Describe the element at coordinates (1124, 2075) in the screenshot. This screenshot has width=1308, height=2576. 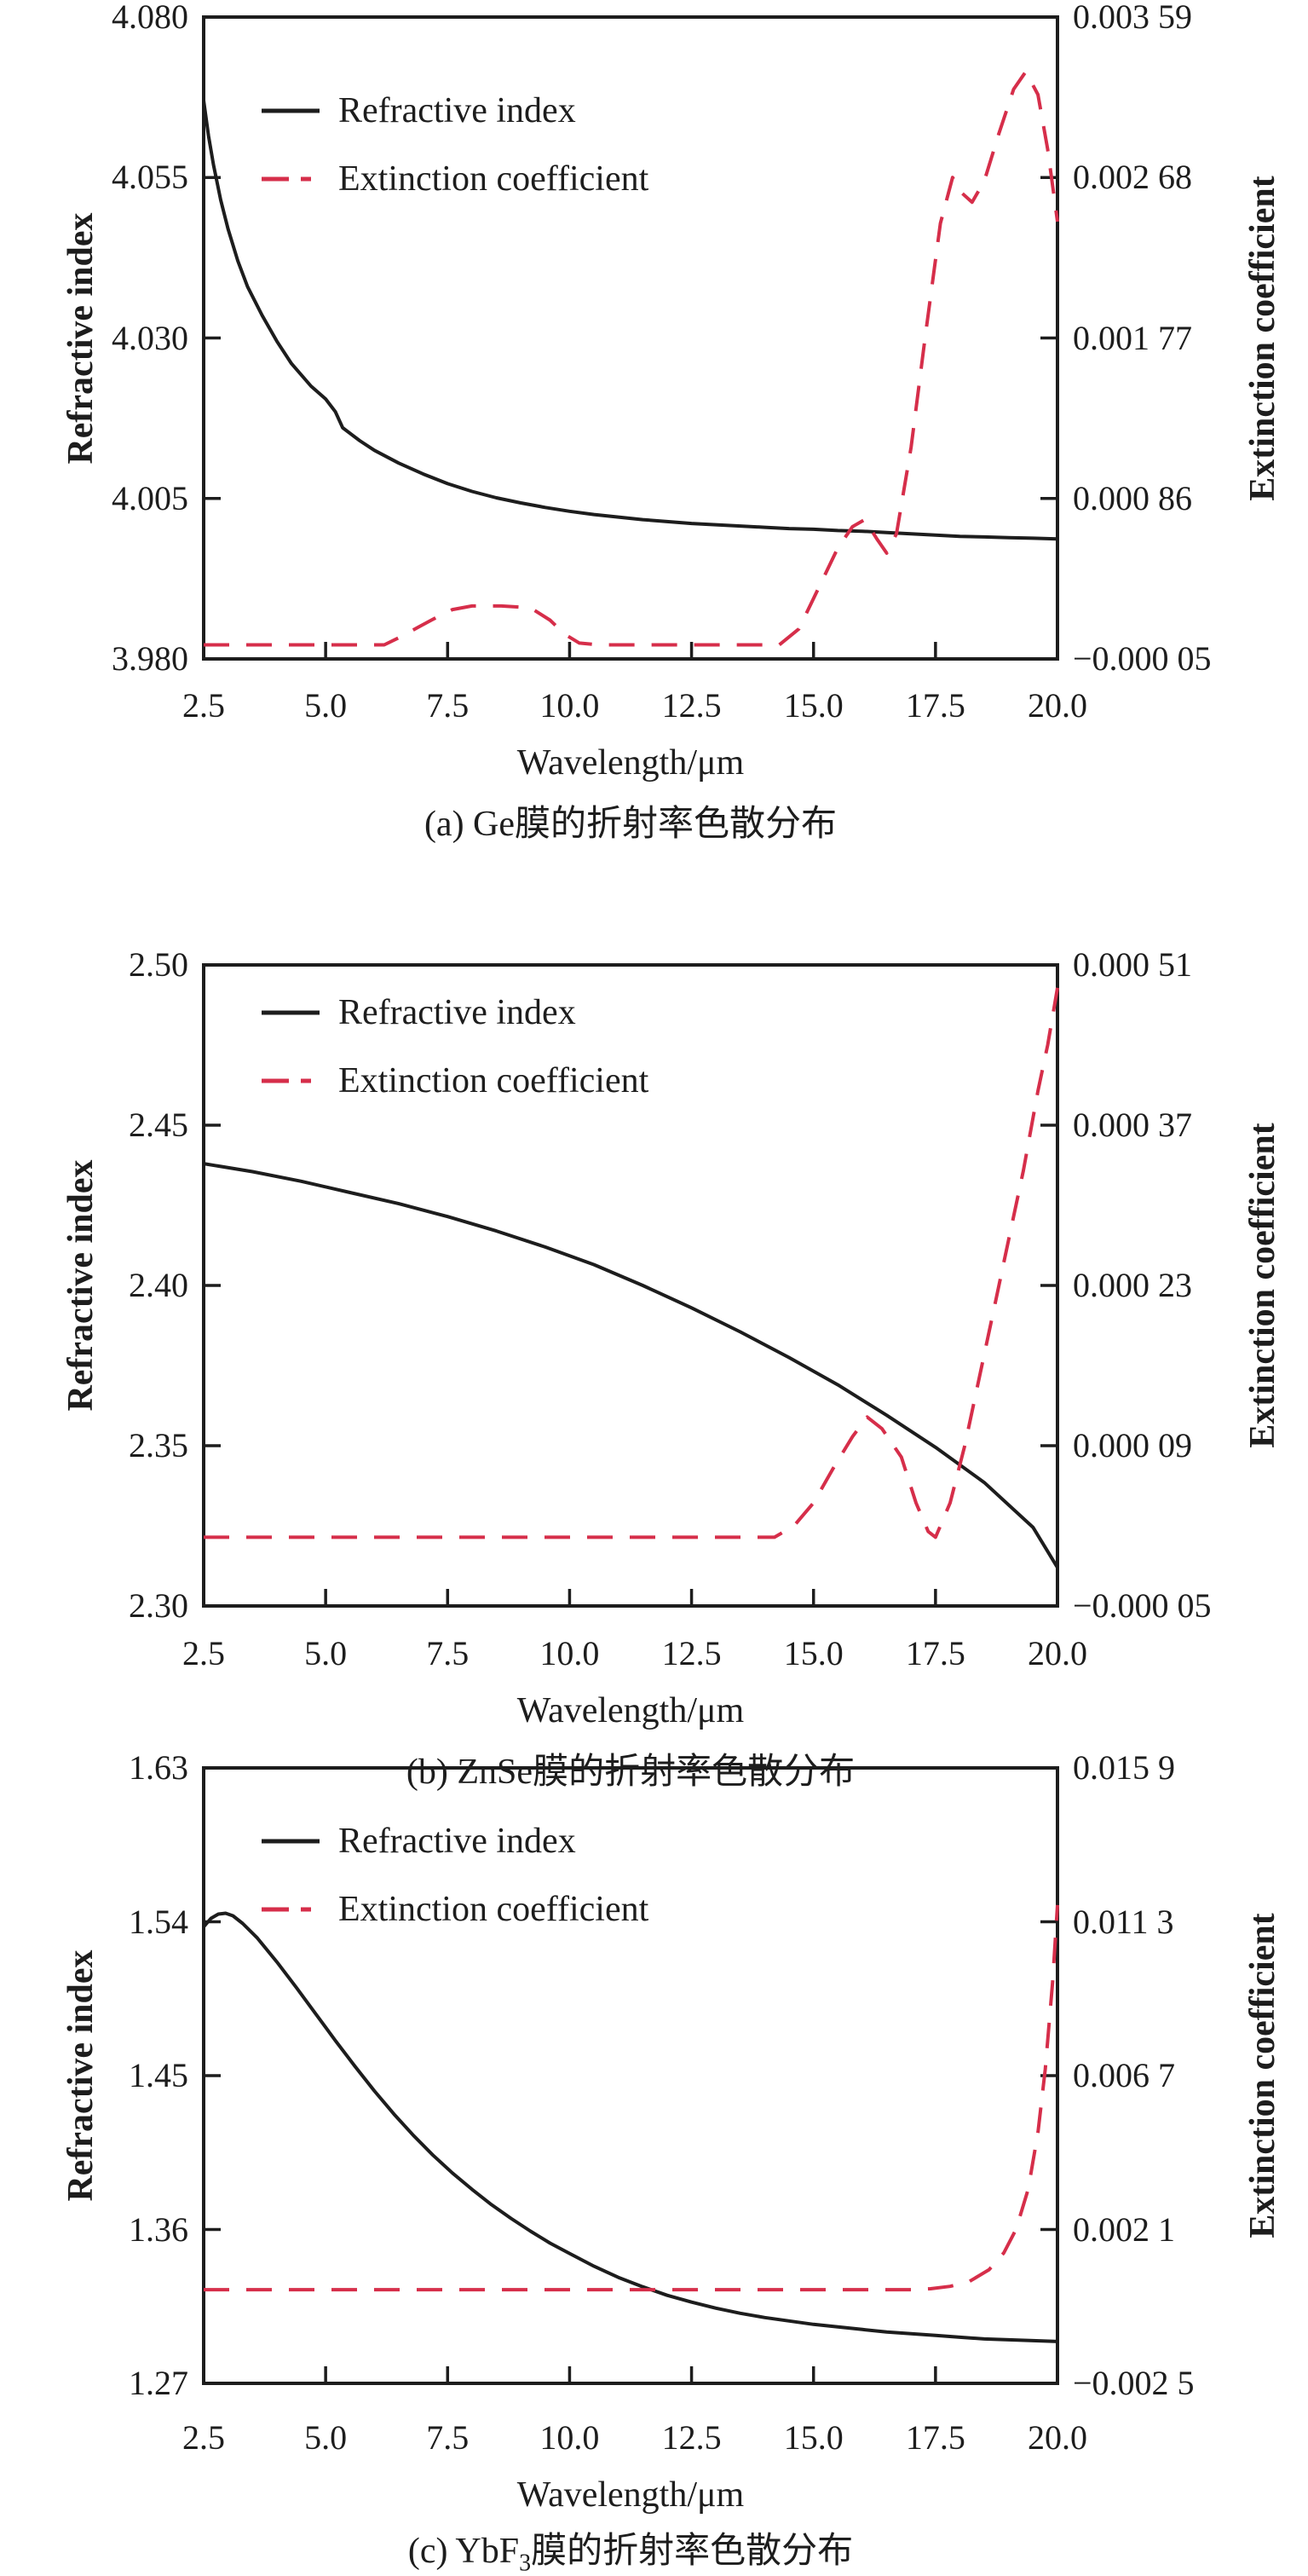
I see `ytick-label-right: 0.006 7` at that location.